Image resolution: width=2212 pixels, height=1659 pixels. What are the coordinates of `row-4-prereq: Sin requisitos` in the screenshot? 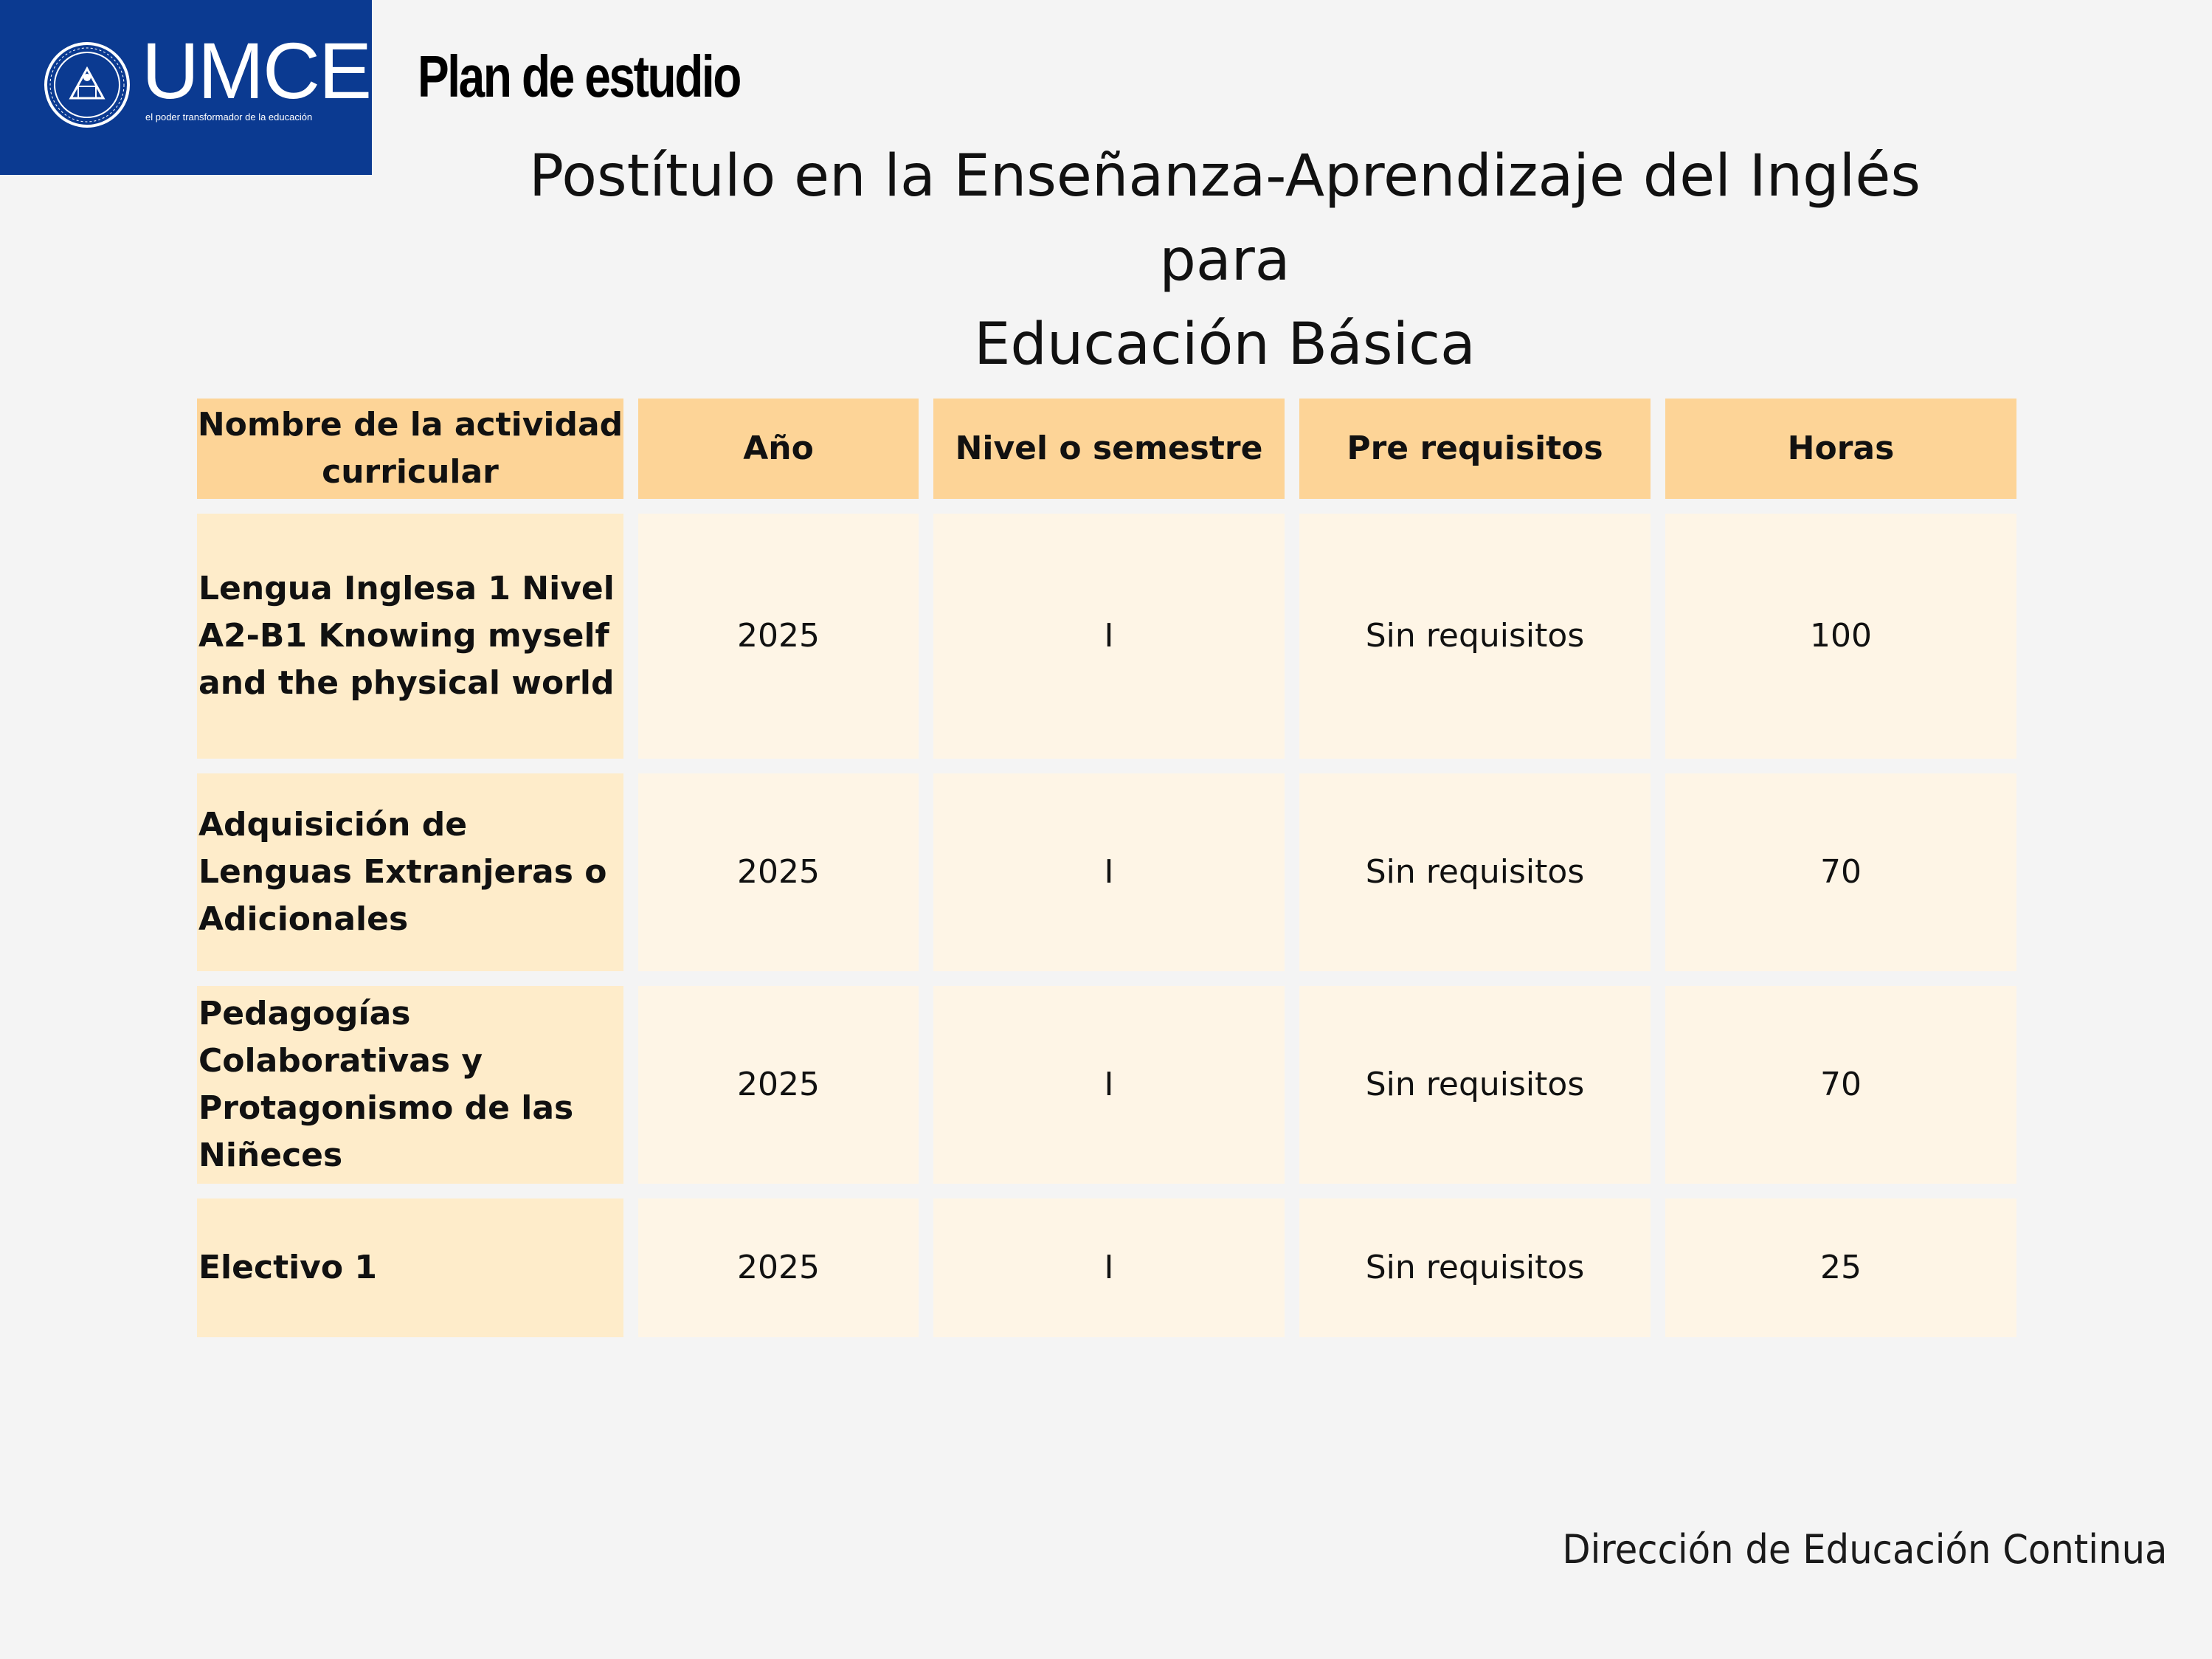 It's located at (1475, 1267).